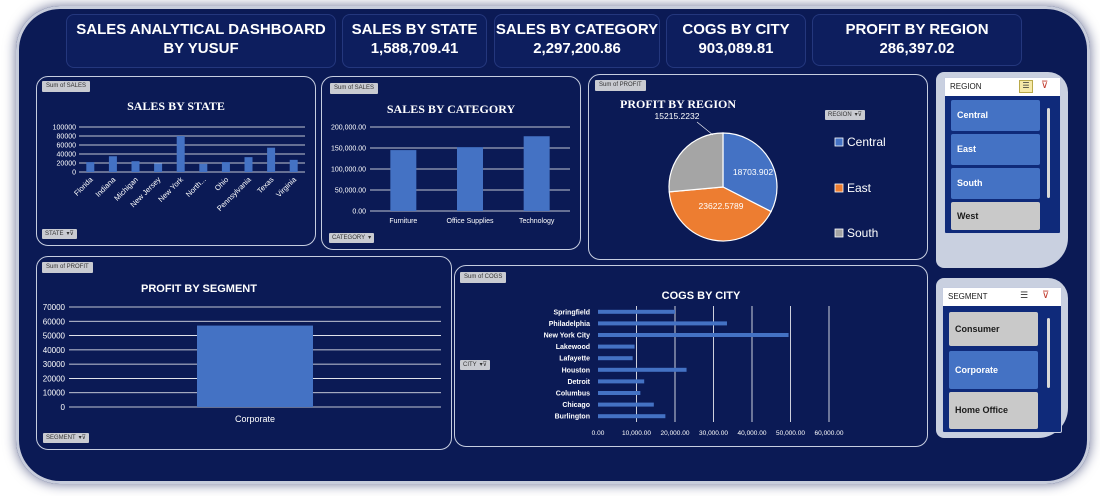  Describe the element at coordinates (569, 324) in the screenshot. I see `y-tick-label: Philadelphia` at that location.